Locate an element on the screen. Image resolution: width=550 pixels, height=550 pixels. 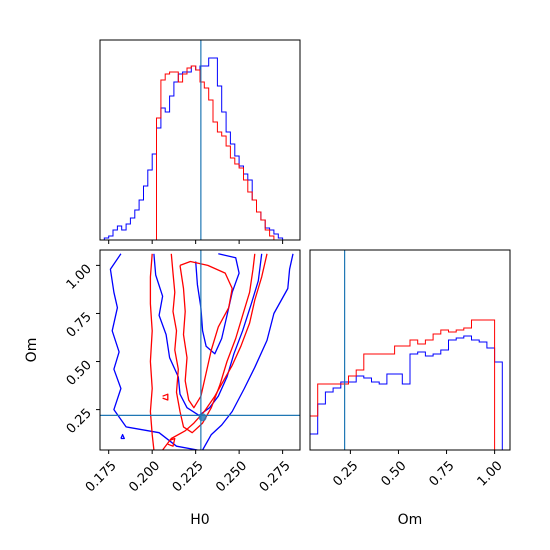
h0-tick-label-3: 0.250 is located at coordinates (231, 476).